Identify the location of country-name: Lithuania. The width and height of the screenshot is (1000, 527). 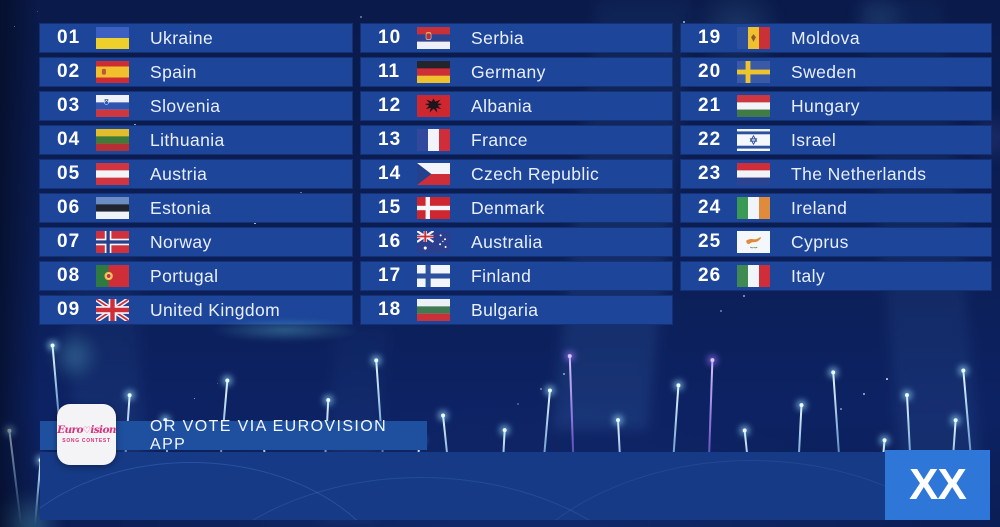
(187, 139).